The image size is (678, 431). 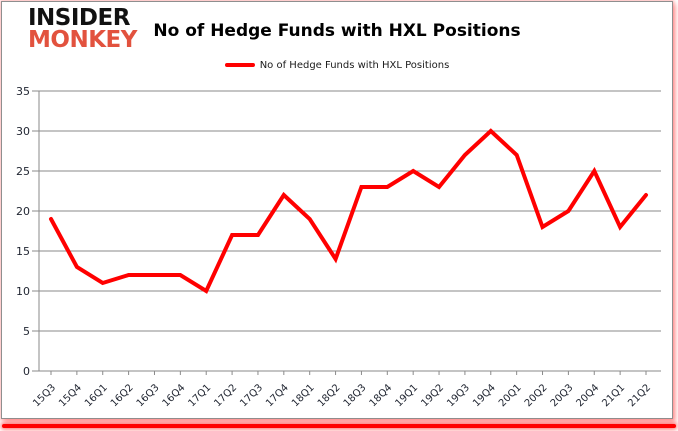 I want to click on x-tick-label-16Q1: 16Q1, so click(x=96, y=395).